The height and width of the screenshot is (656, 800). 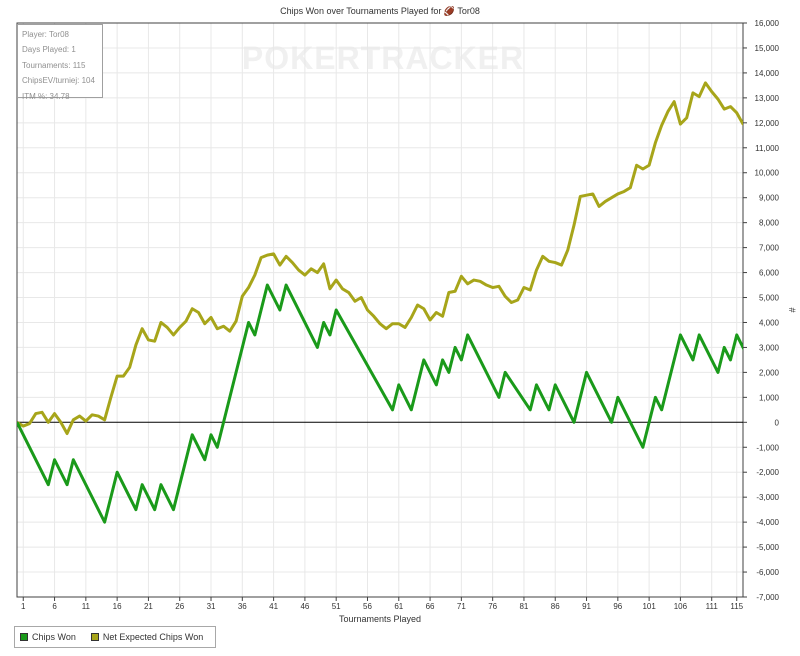 What do you see at coordinates (336, 606) in the screenshot?
I see `x-tick-label: 51` at bounding box center [336, 606].